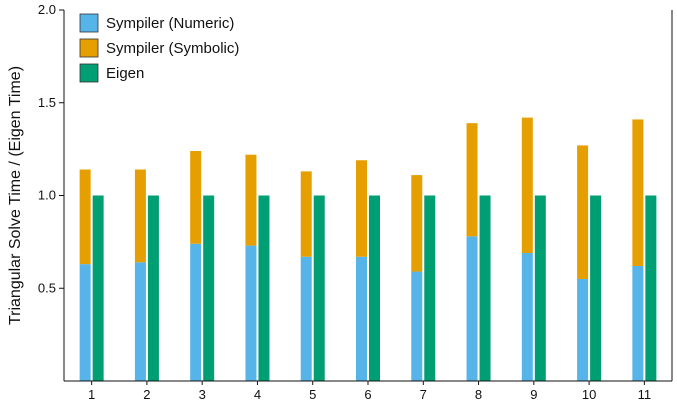 This screenshot has width=677, height=404. What do you see at coordinates (367, 394) in the screenshot?
I see `x-tick-label-6: 6` at bounding box center [367, 394].